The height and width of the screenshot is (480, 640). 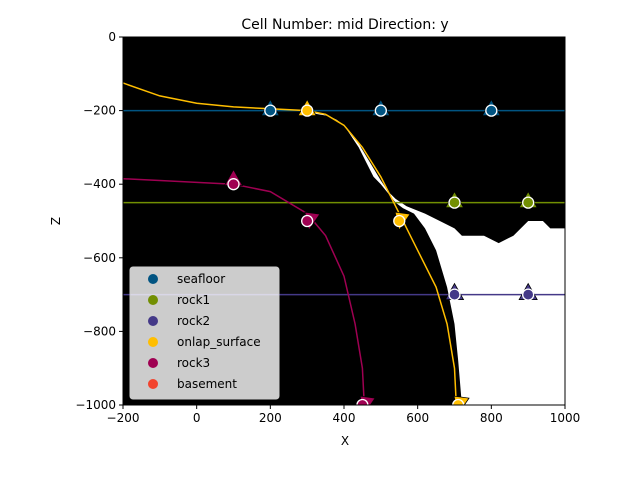 I want to click on x-tick-label: 0, so click(x=197, y=418).